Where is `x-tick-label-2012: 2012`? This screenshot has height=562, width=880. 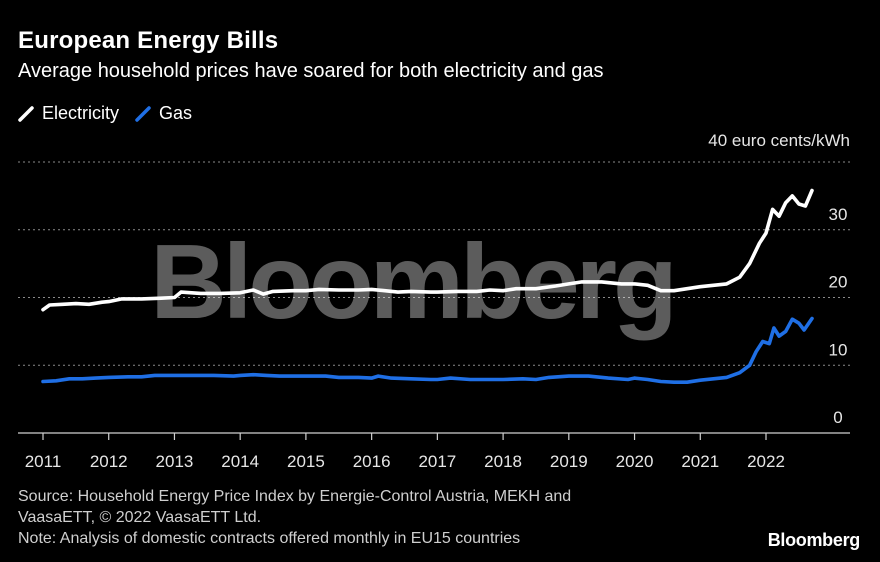 x-tick-label-2012: 2012 is located at coordinates (109, 461).